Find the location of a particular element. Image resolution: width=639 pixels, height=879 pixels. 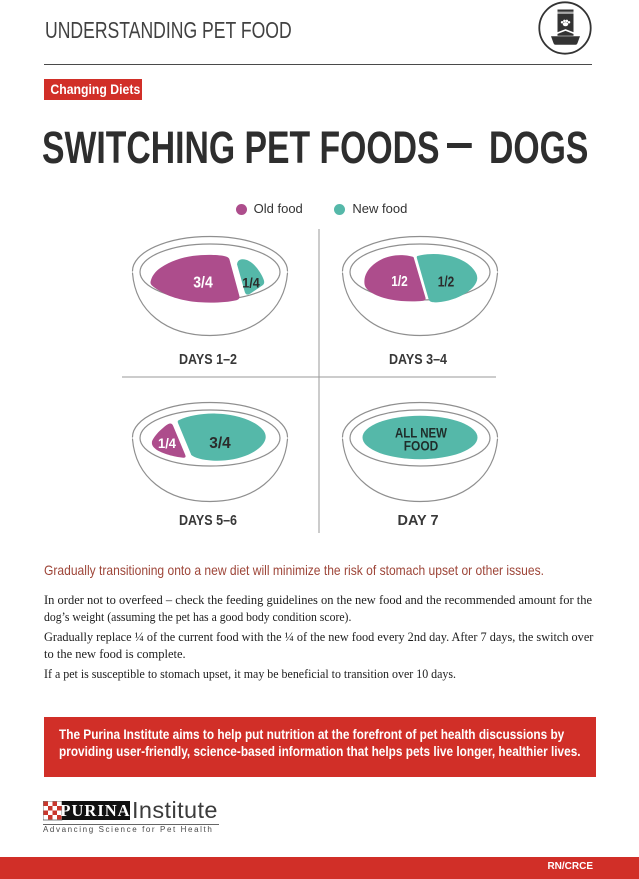

svg-text: DAYS 1–2 is located at coordinates (208, 359).